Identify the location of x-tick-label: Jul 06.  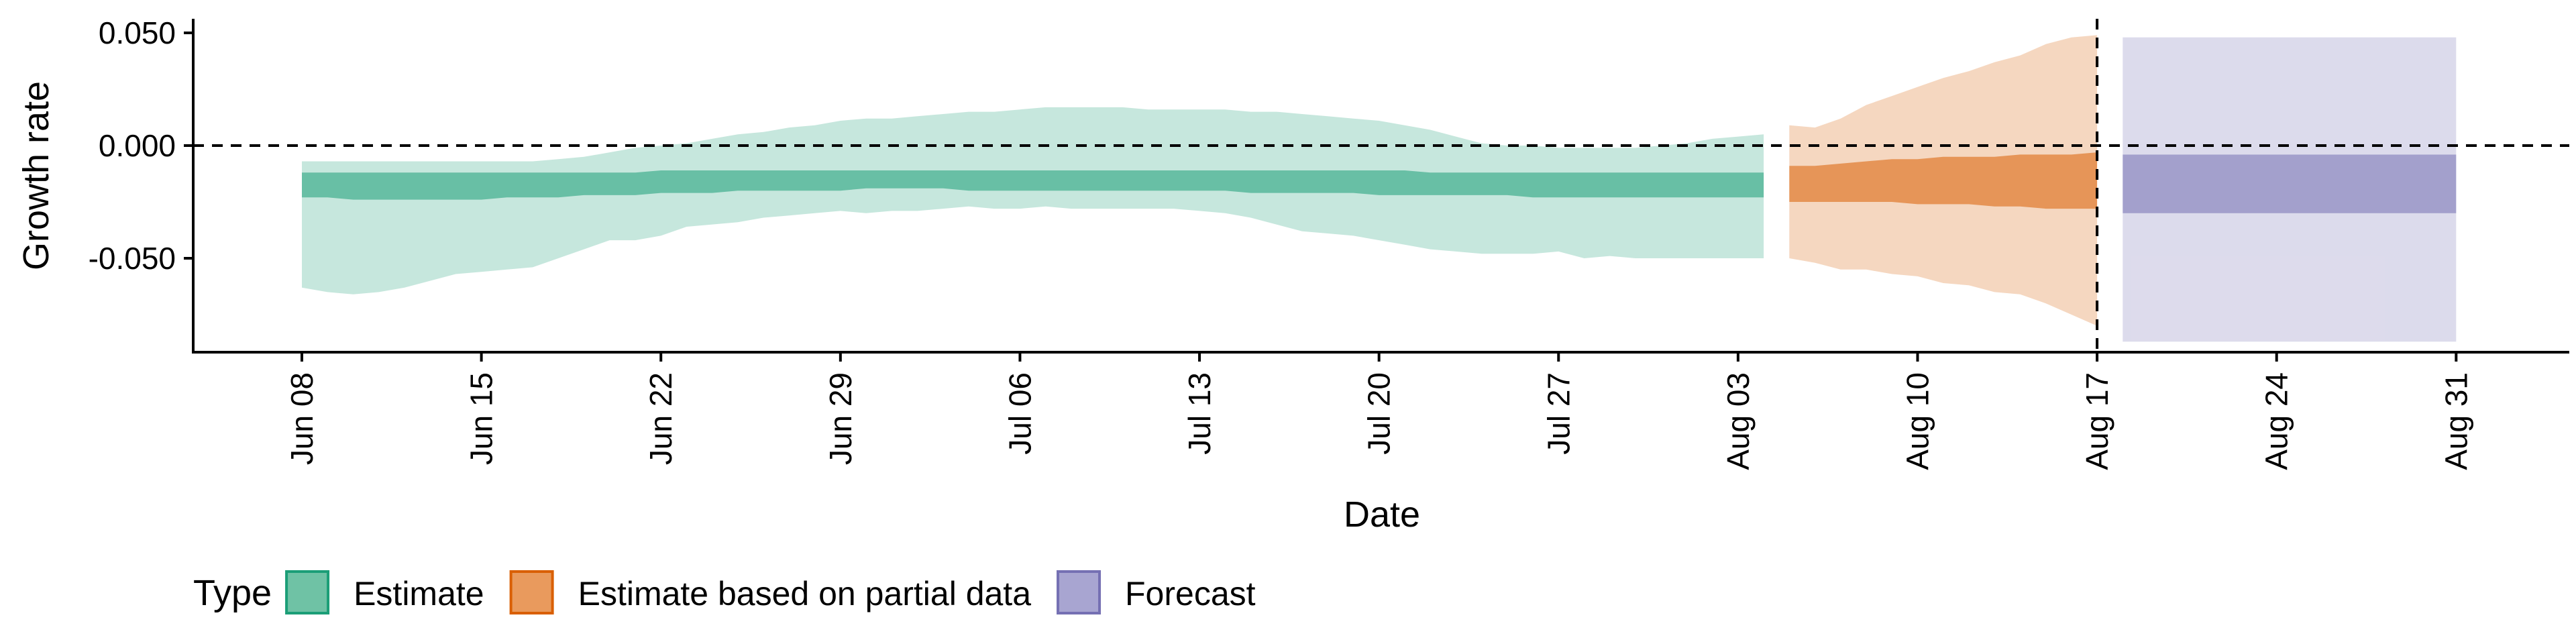
(1019, 413).